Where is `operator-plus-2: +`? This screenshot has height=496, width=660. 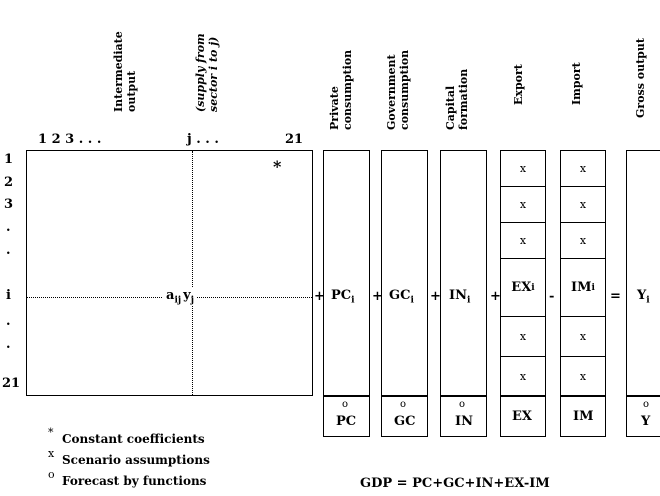 operator-plus-2: + is located at coordinates (377, 296).